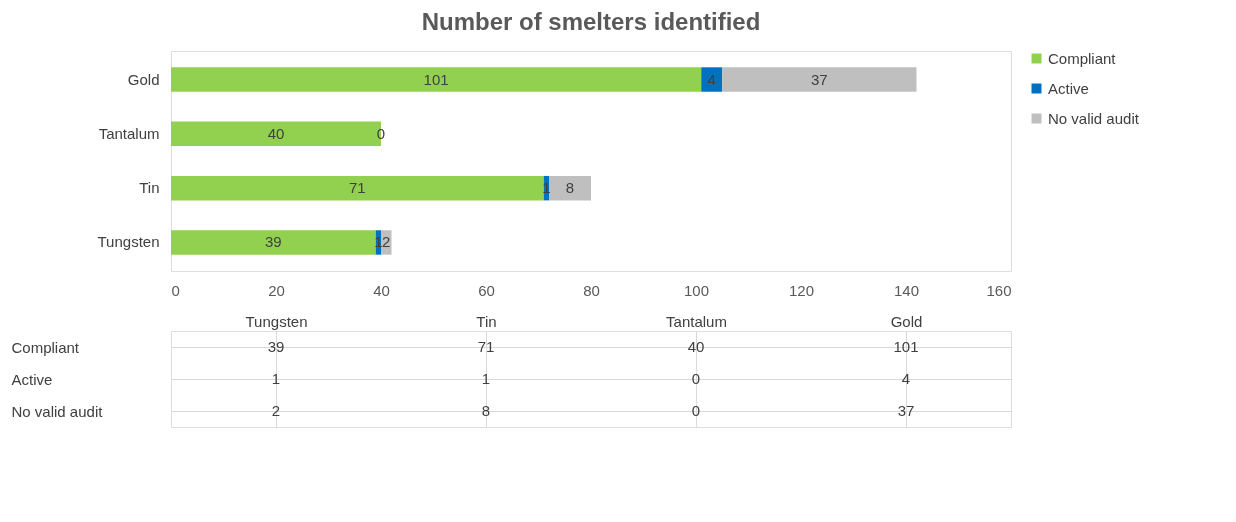  Describe the element at coordinates (906, 290) in the screenshot. I see `x-tick-label: 140` at that location.